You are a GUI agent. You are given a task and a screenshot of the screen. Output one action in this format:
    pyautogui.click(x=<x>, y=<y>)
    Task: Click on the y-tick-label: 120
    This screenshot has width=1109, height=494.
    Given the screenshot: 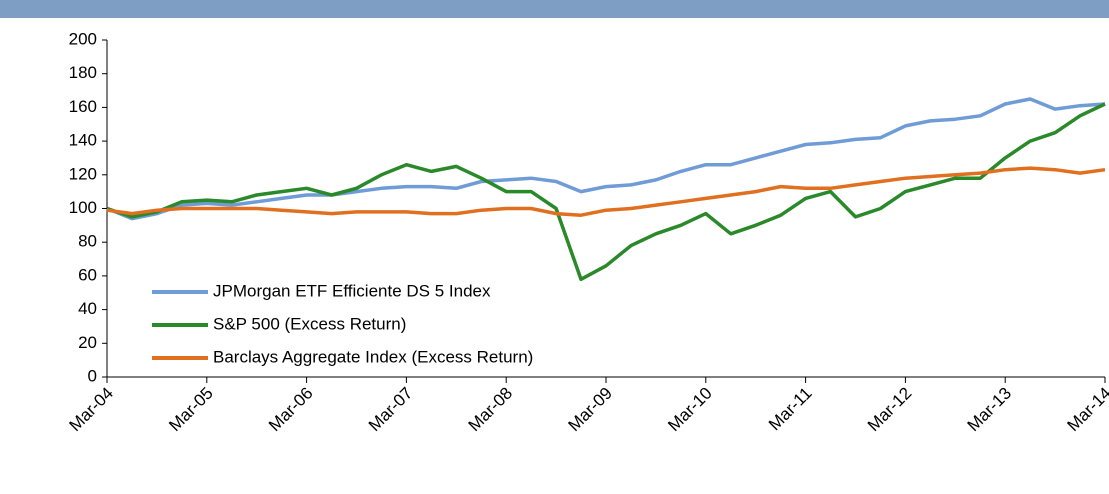 What is the action you would take?
    pyautogui.click(x=83, y=173)
    